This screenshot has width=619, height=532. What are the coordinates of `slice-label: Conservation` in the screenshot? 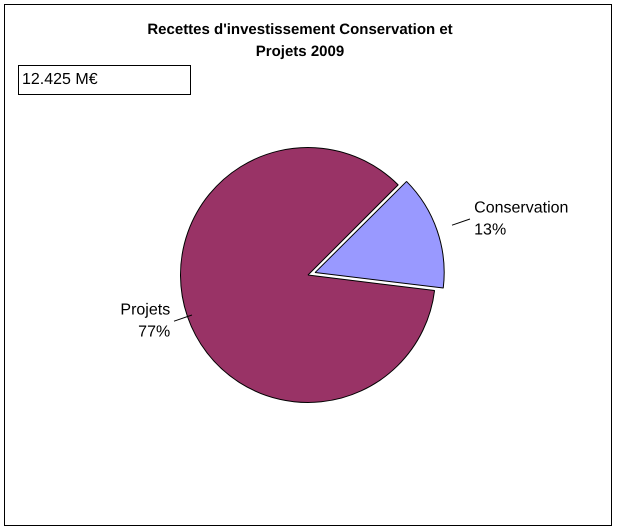 It's located at (521, 208).